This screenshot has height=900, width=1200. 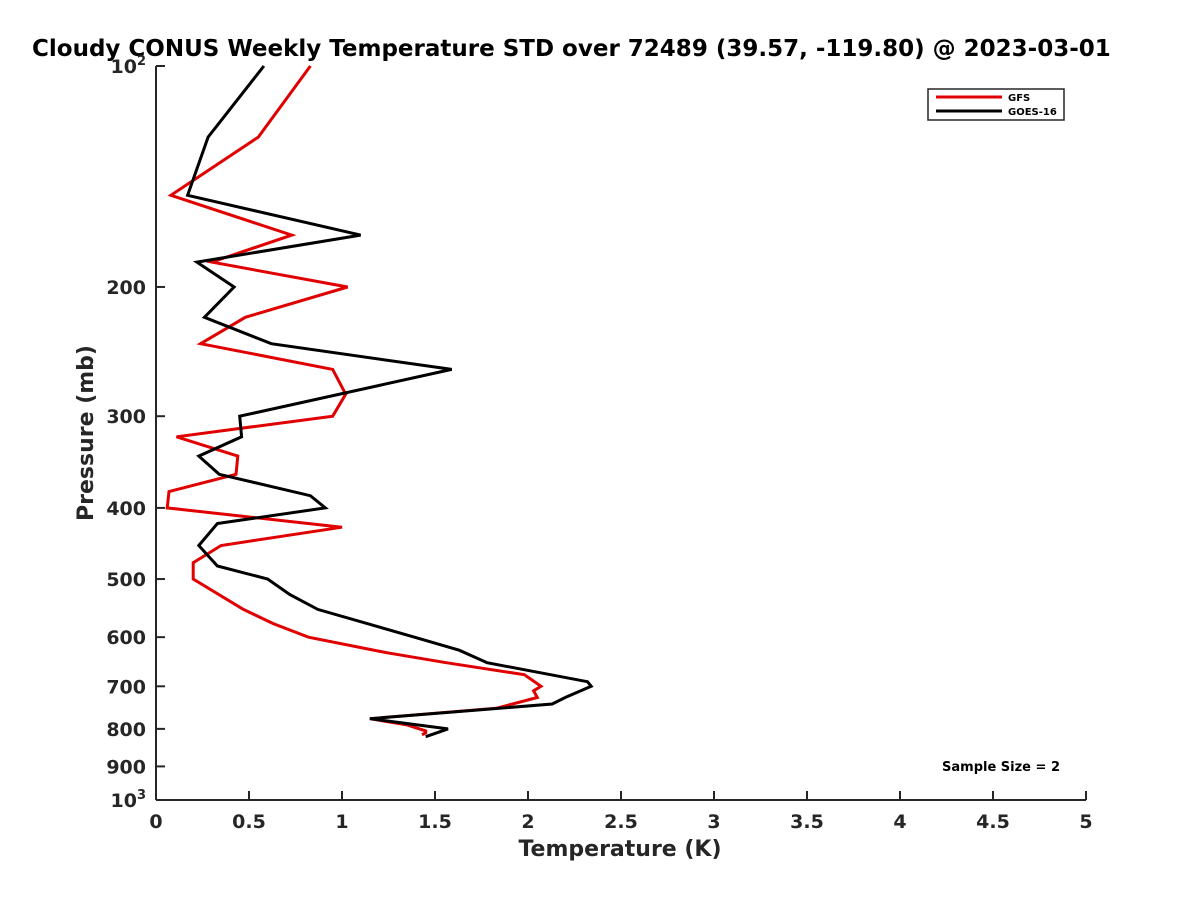 I want to click on y-tick-label: 300, so click(x=126, y=417).